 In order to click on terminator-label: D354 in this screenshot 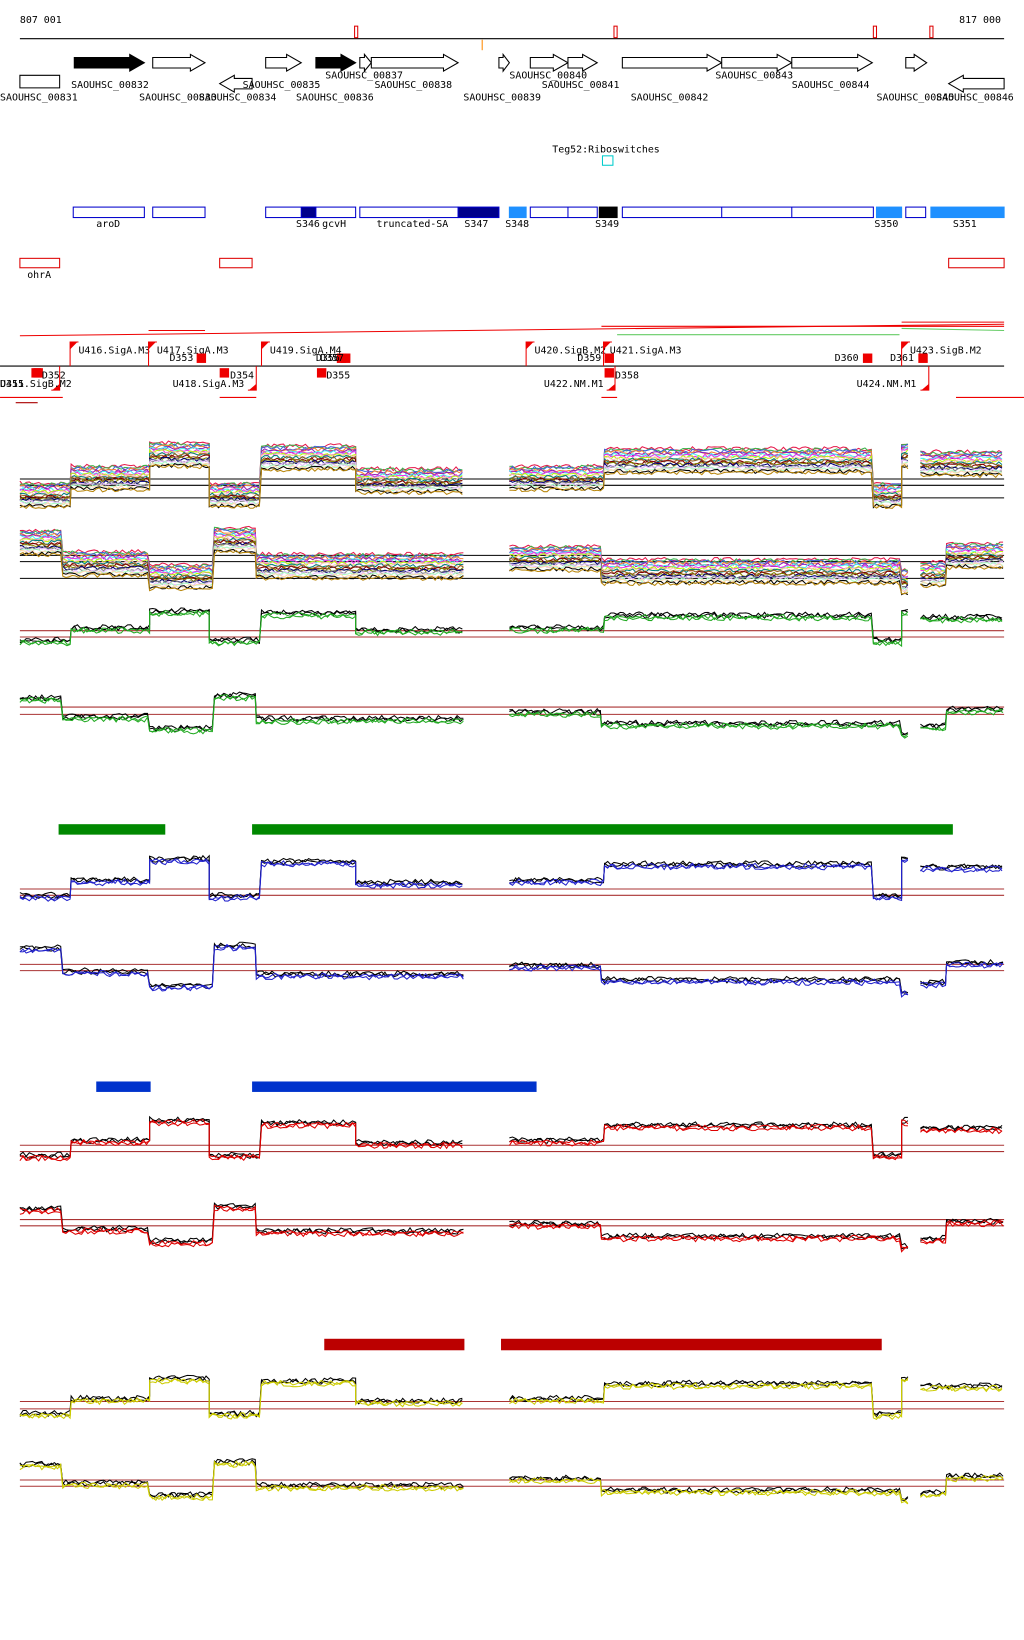, I will do `click(242, 376)`.